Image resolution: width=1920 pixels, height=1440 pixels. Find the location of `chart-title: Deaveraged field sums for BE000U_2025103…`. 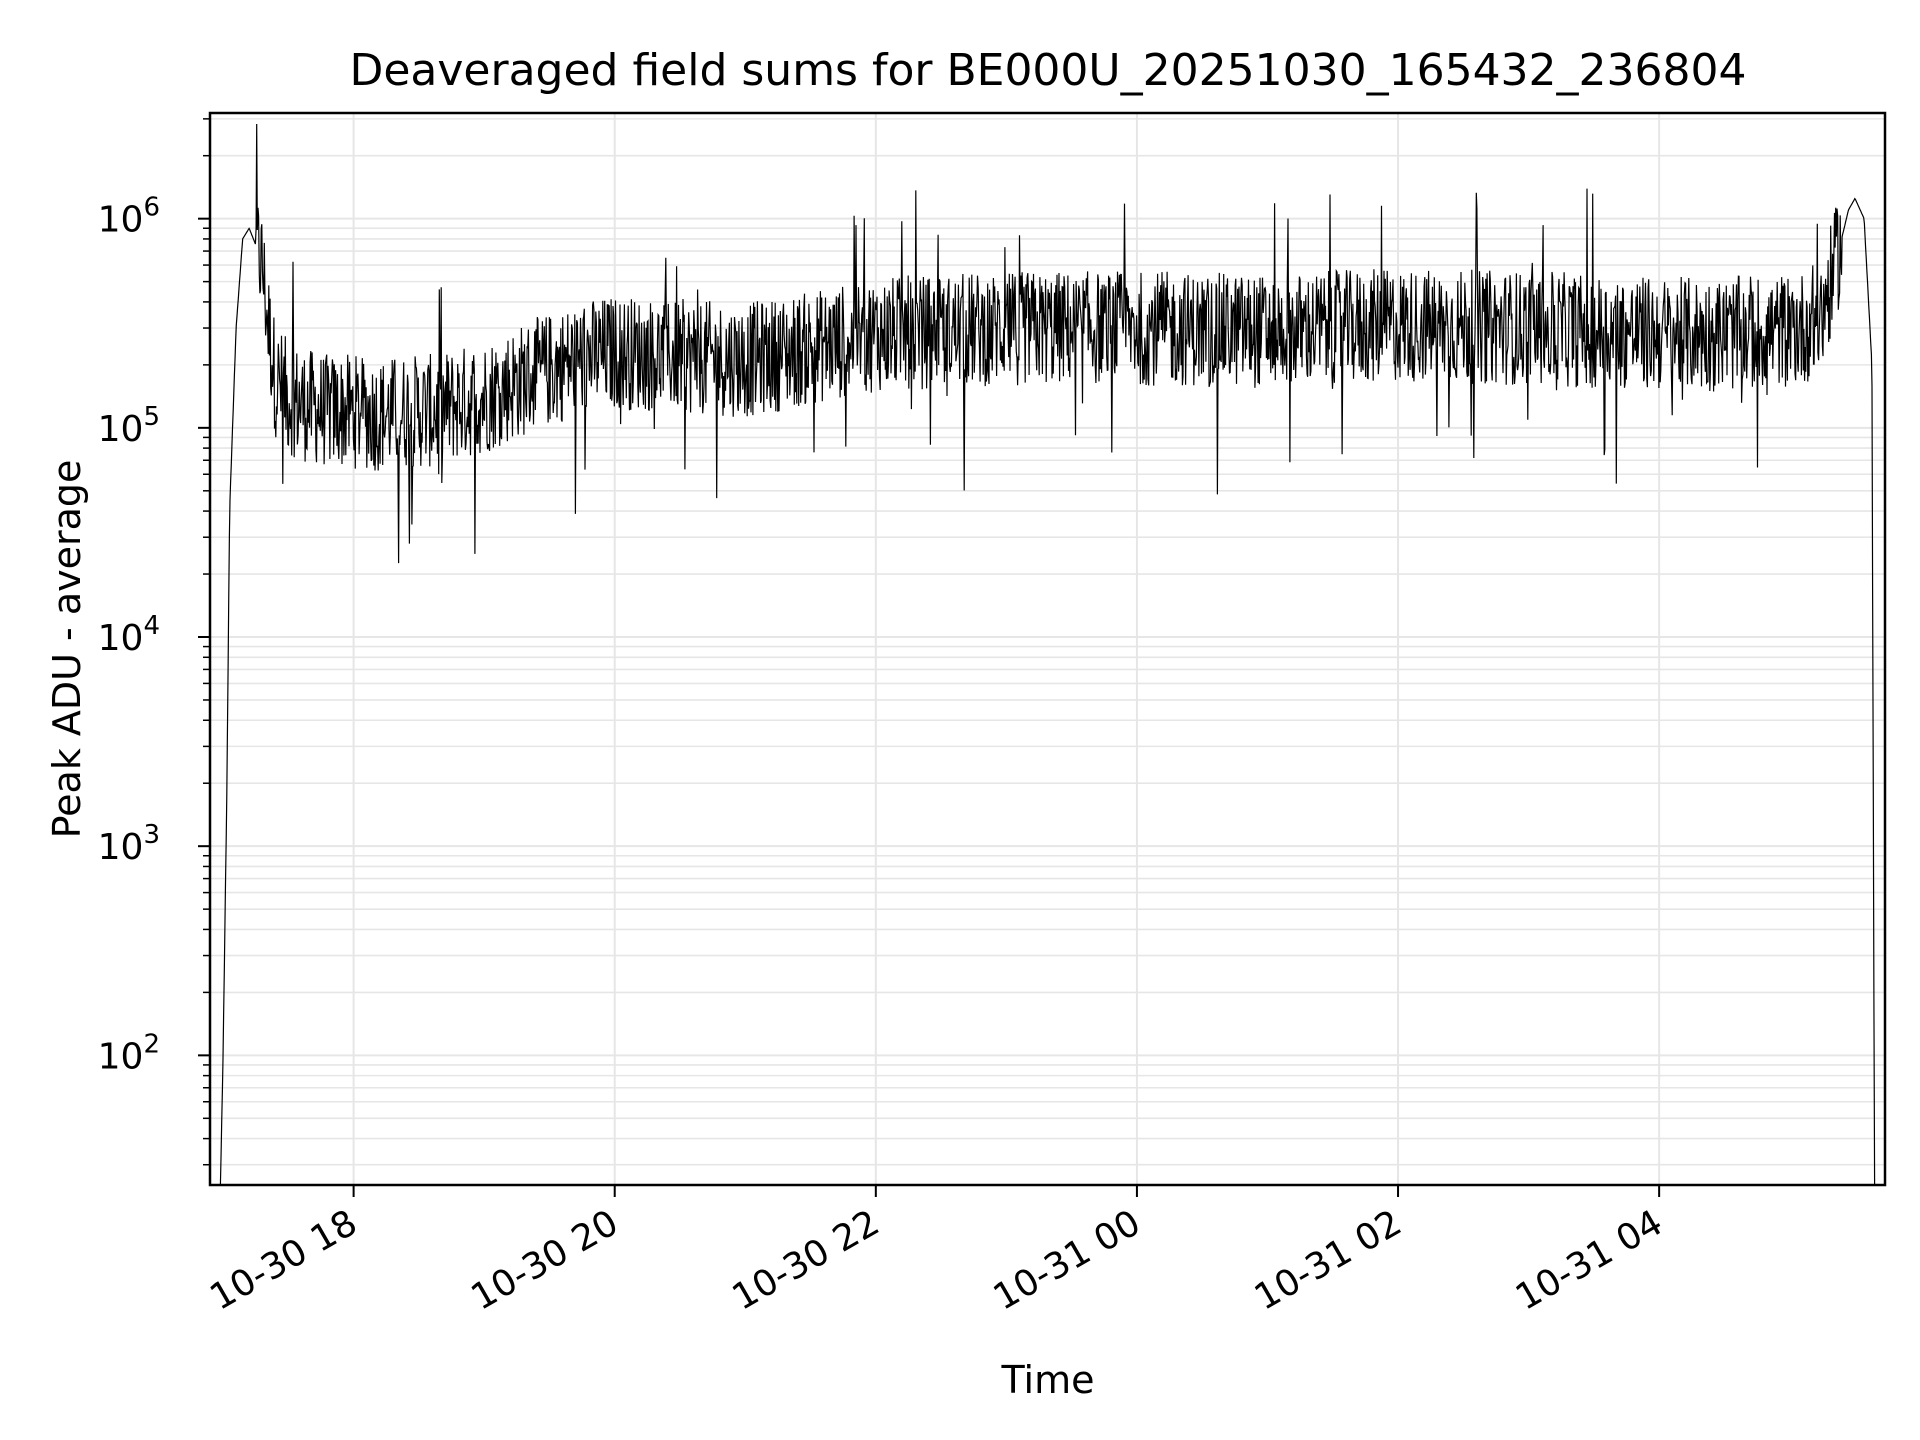

chart-title: Deaveraged field sums for BE000U_2025103… is located at coordinates (1047, 70).